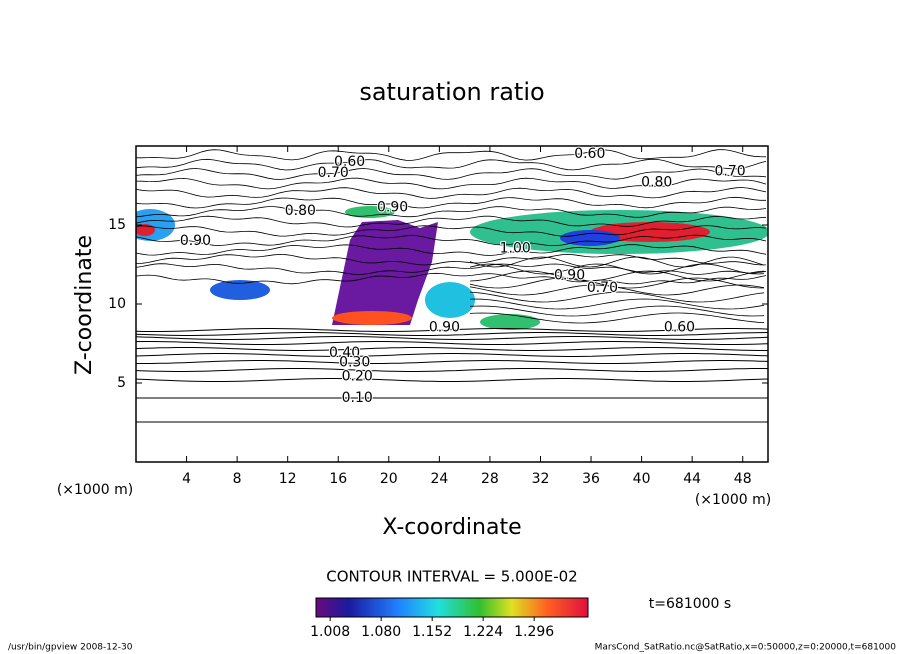 This screenshot has height=654, width=904. I want to click on x-tick-label: 24, so click(439, 479).